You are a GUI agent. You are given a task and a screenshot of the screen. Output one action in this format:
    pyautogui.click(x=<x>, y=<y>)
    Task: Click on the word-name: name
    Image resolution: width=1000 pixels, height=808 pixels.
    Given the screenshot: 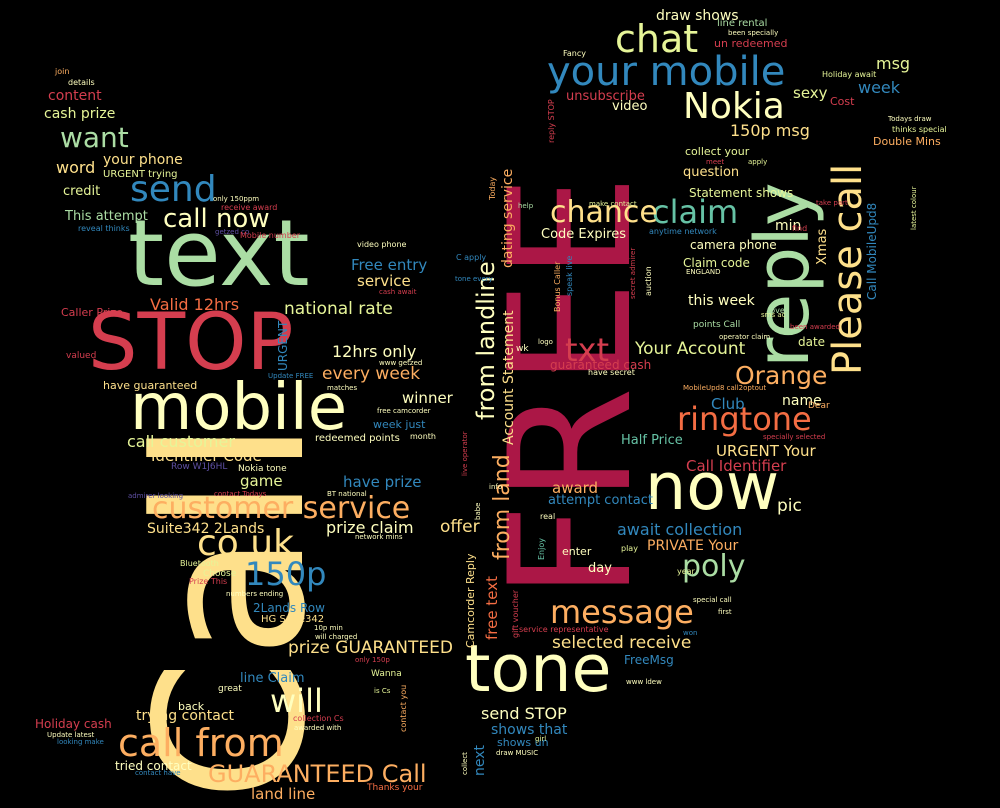 What is the action you would take?
    pyautogui.click(x=802, y=401)
    